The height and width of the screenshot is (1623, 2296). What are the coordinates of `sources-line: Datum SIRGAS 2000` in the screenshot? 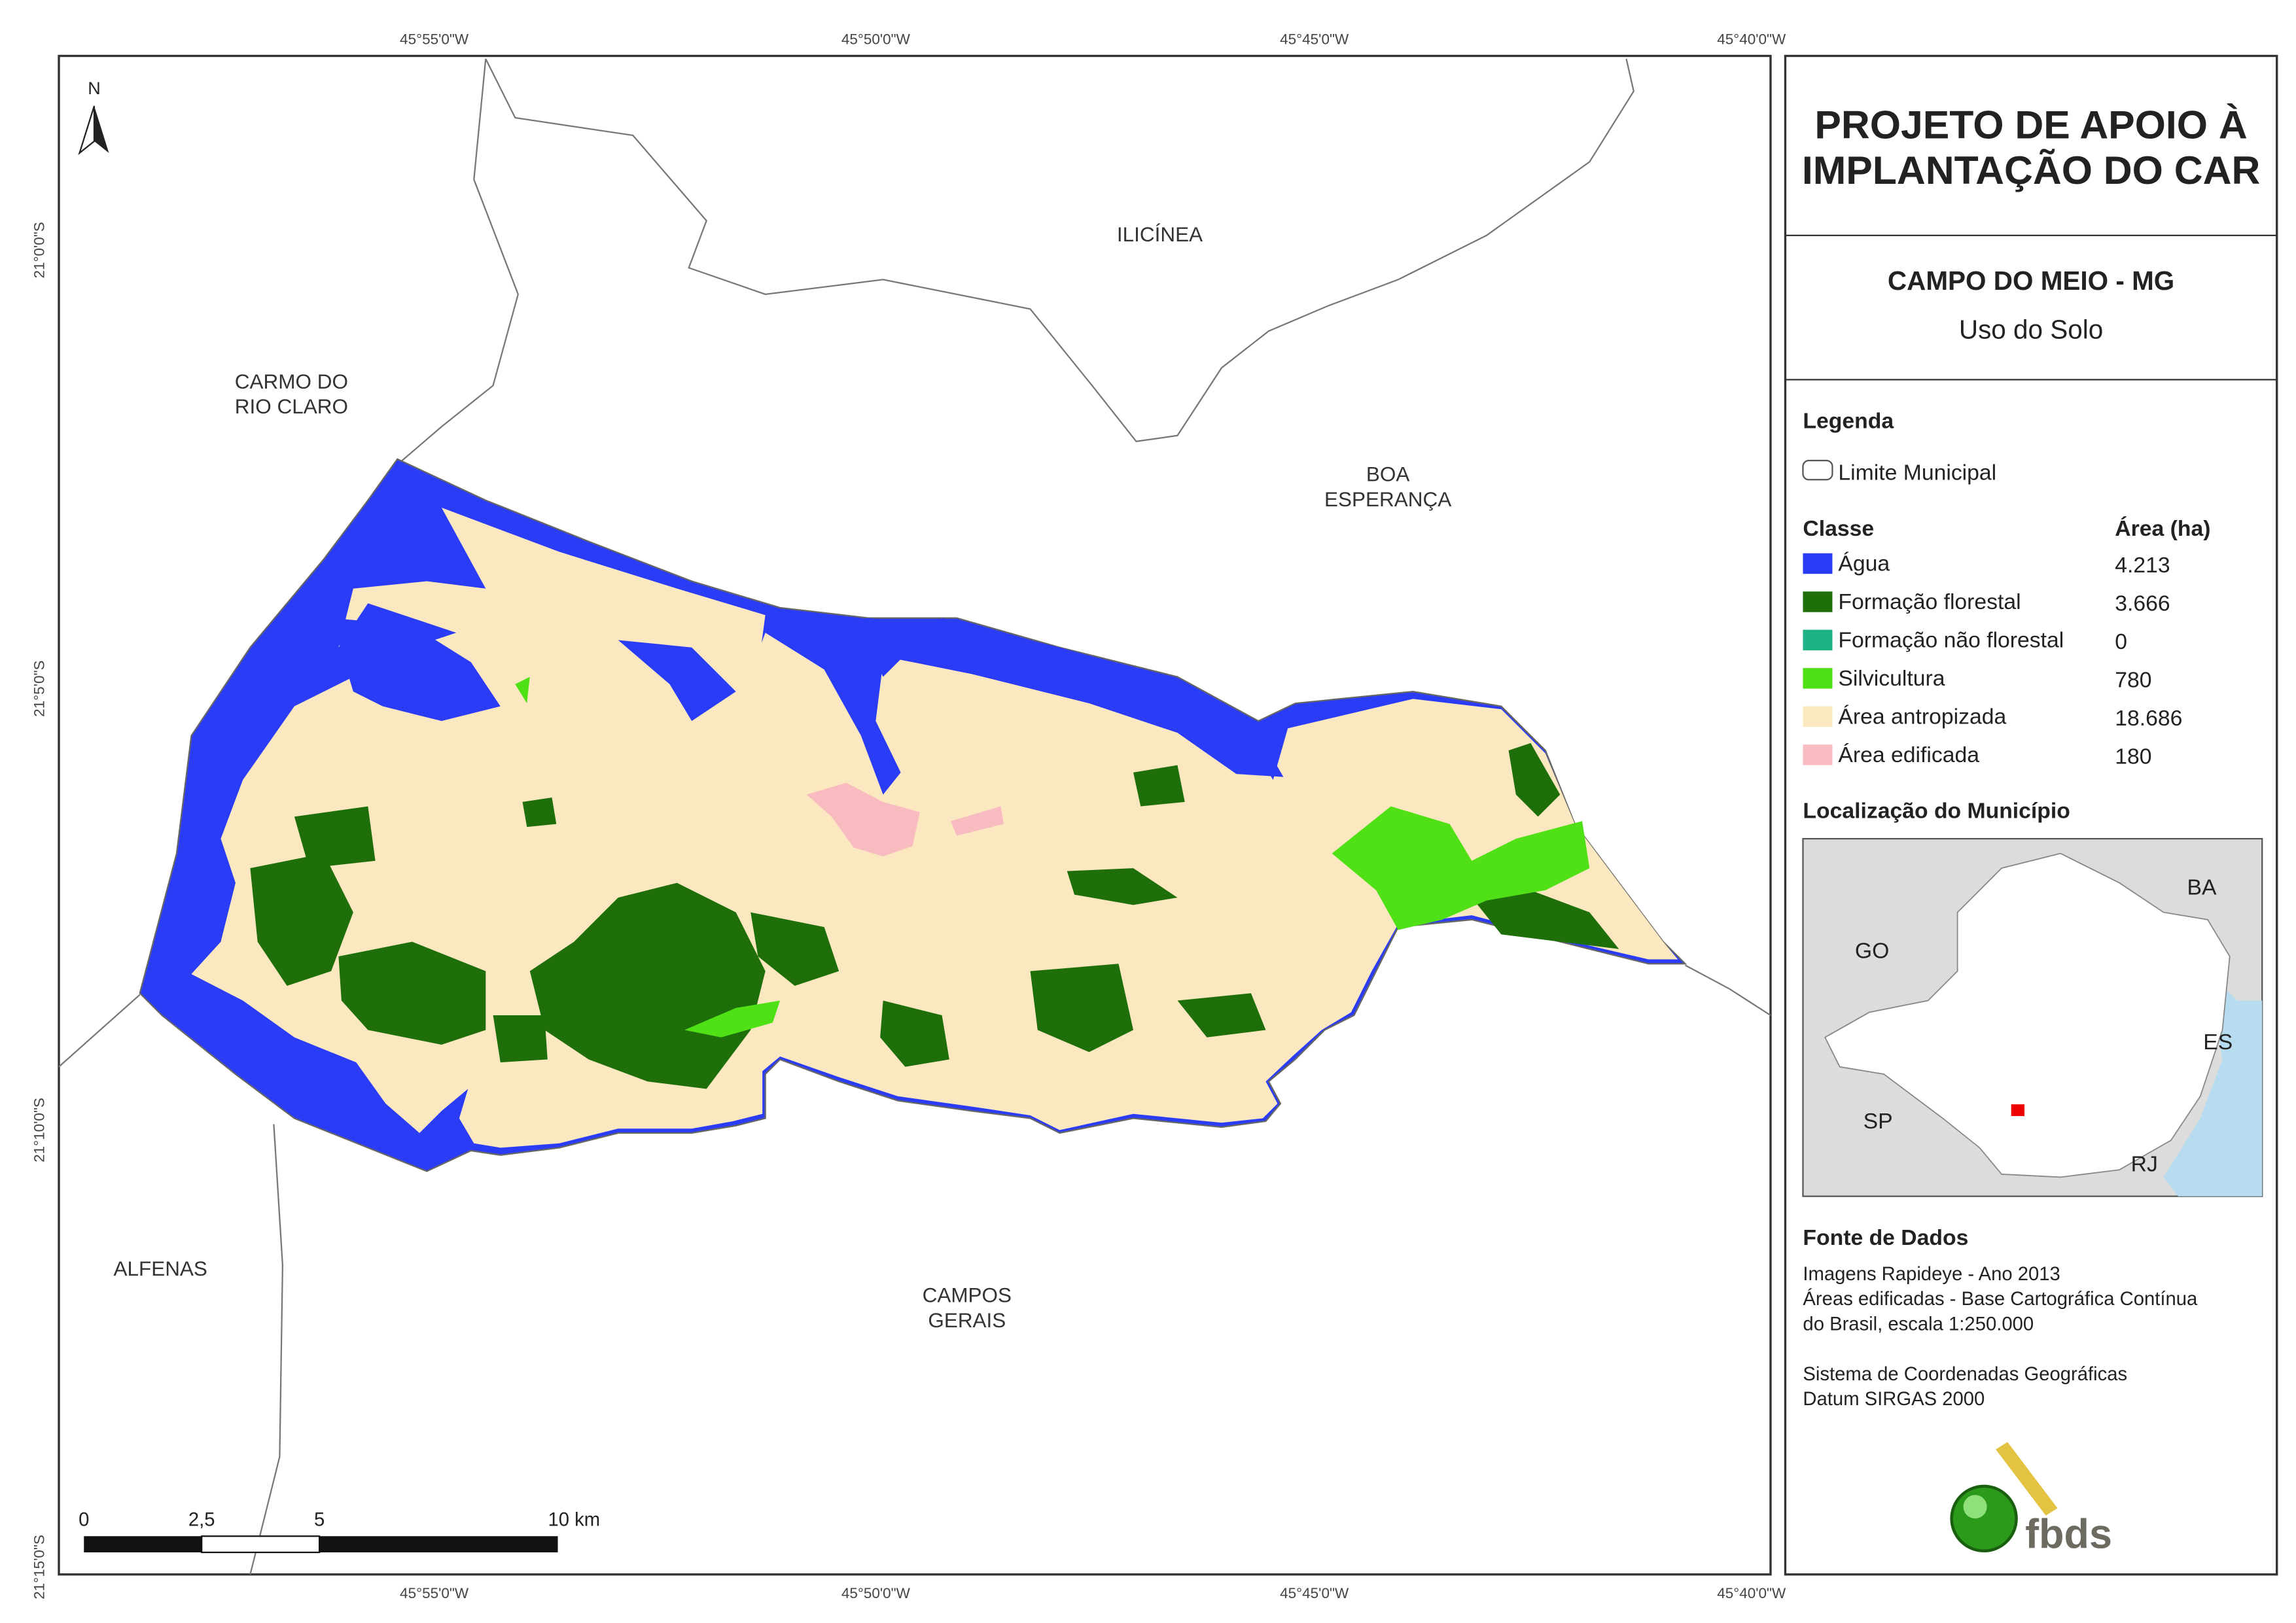 It's located at (1894, 1400).